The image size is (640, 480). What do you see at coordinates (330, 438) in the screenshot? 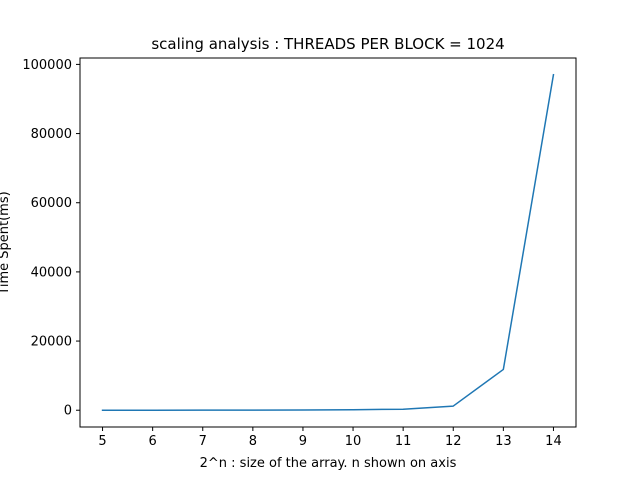
I see `x-axis: 5 6 7 8 9 10 11 12 13 14` at bounding box center [330, 438].